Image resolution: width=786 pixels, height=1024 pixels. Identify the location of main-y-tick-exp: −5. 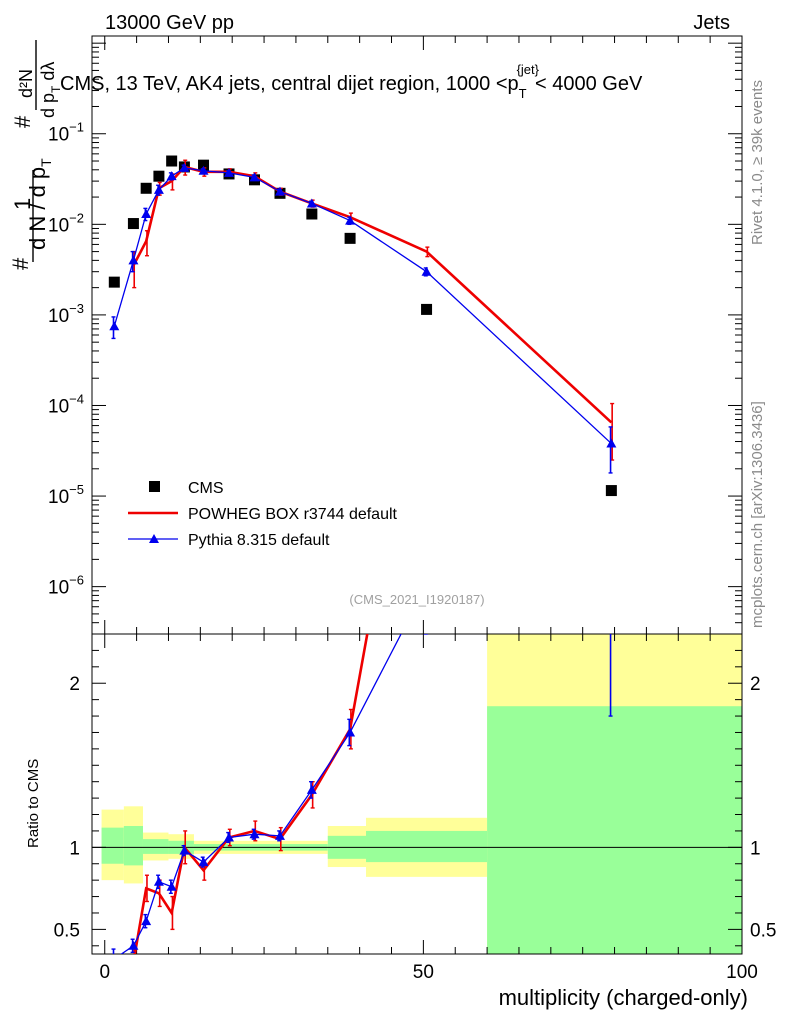
(76, 489).